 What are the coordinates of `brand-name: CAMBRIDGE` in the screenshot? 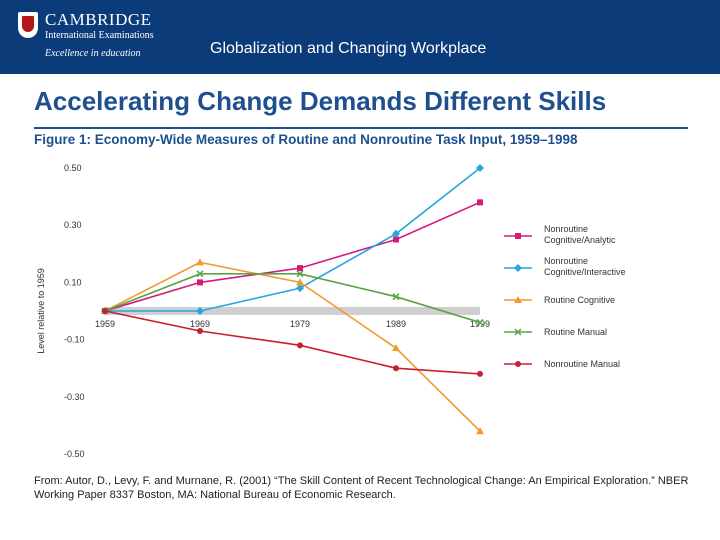 It's located at (98, 19).